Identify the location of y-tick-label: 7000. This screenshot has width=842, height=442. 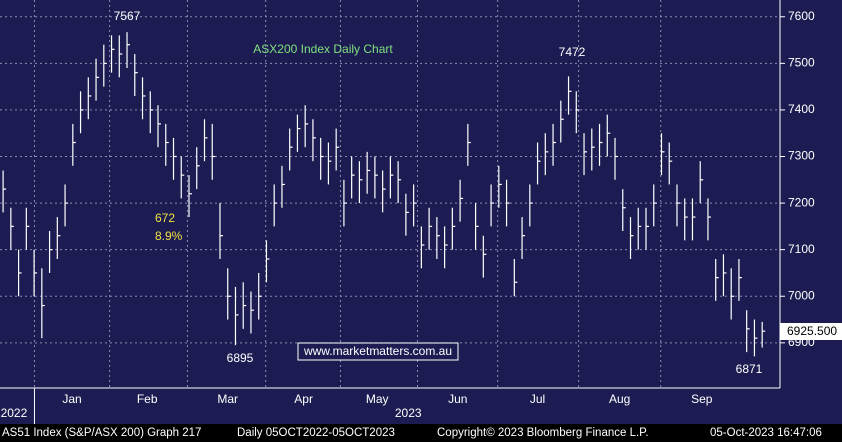
(801, 295).